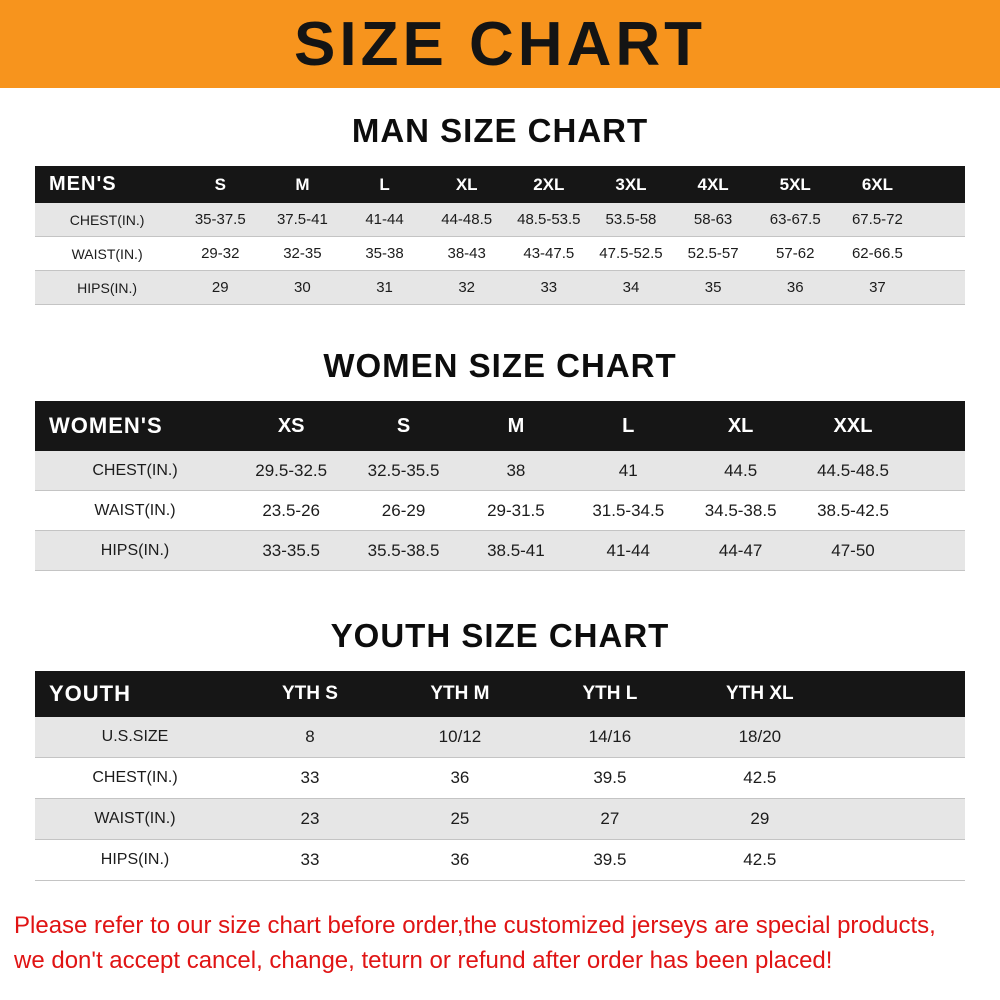 This screenshot has height=1000, width=1000. What do you see at coordinates (460, 818) in the screenshot?
I see `size-value: 25` at bounding box center [460, 818].